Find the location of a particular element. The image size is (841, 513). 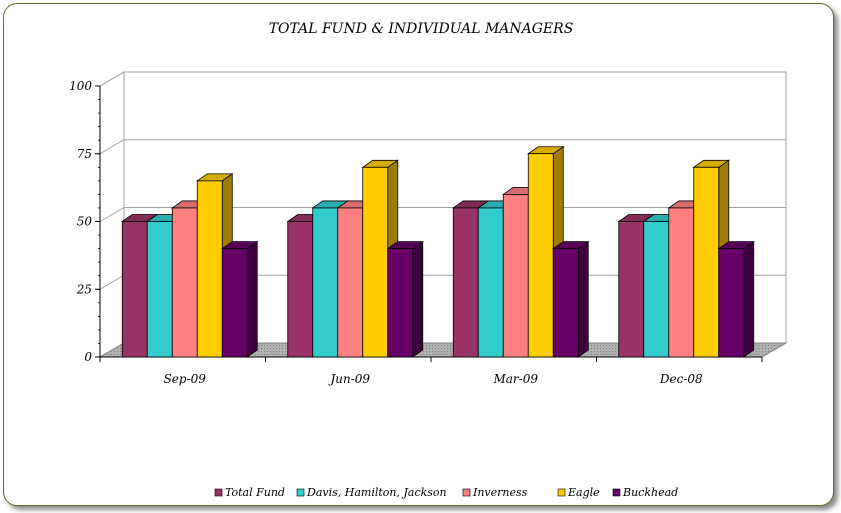

legend-item: Davis, Hamilton, Jackson is located at coordinates (371, 492).